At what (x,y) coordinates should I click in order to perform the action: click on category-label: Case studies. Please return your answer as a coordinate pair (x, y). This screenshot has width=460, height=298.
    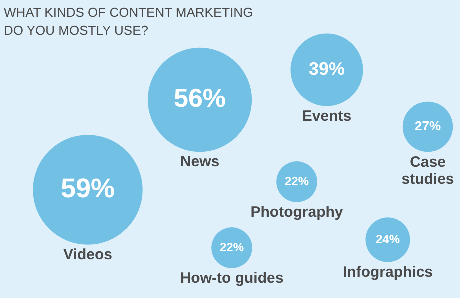
    Looking at the image, I should click on (428, 171).